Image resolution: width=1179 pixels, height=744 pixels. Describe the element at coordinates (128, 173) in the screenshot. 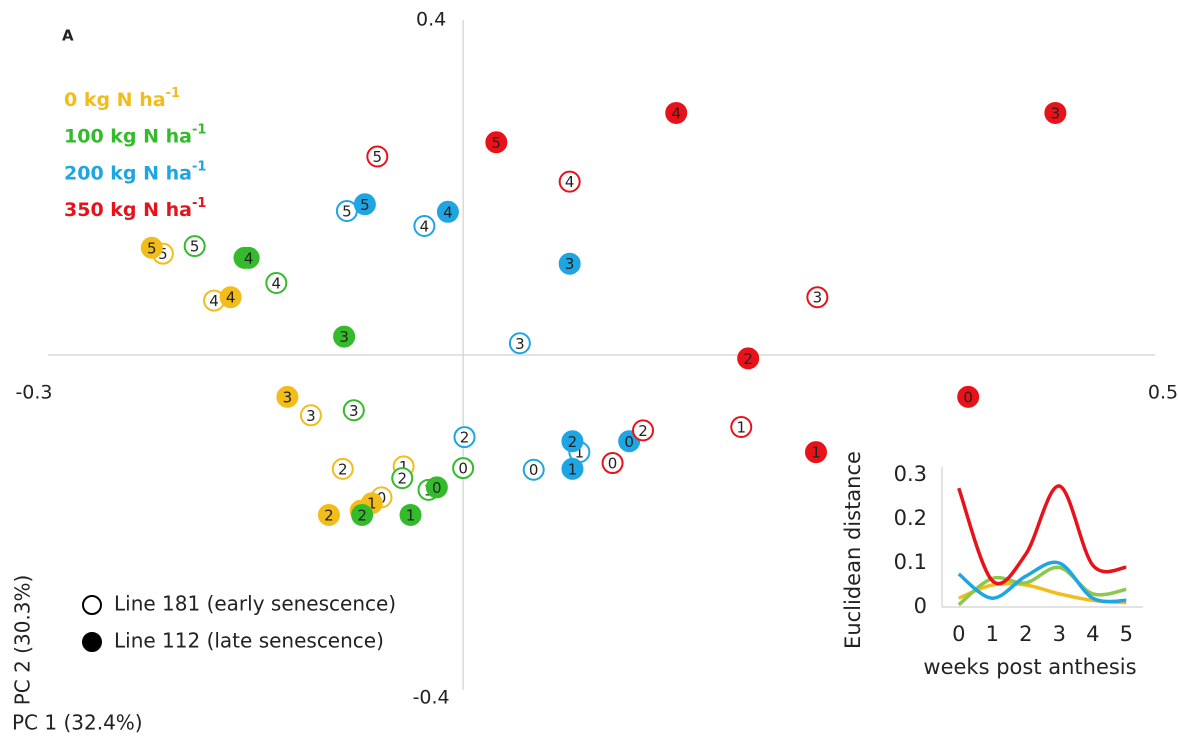

I see `legend-text: 200 kg N ha` at that location.